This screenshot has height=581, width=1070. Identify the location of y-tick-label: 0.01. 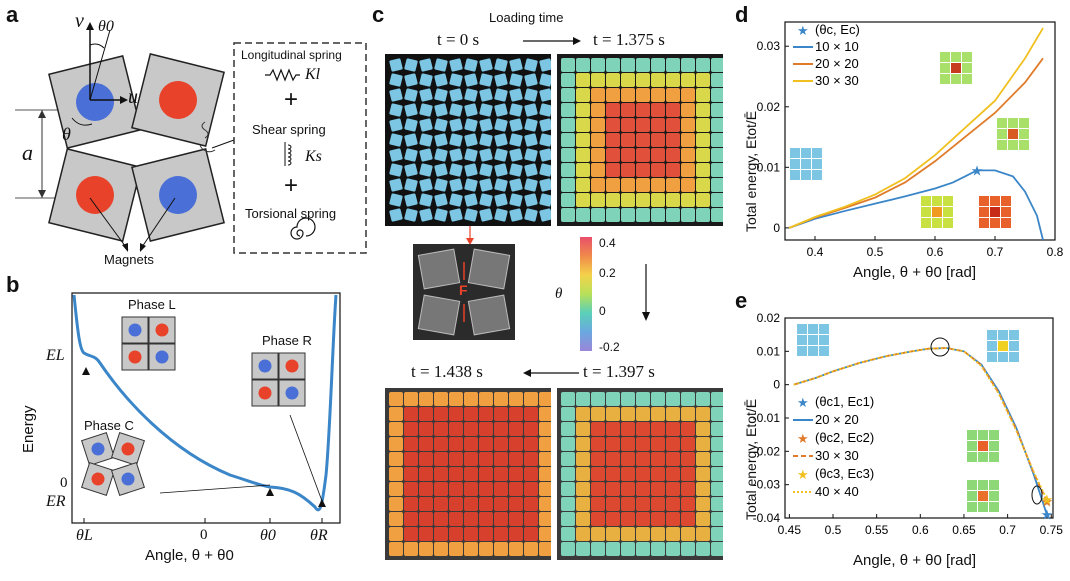
(769, 167).